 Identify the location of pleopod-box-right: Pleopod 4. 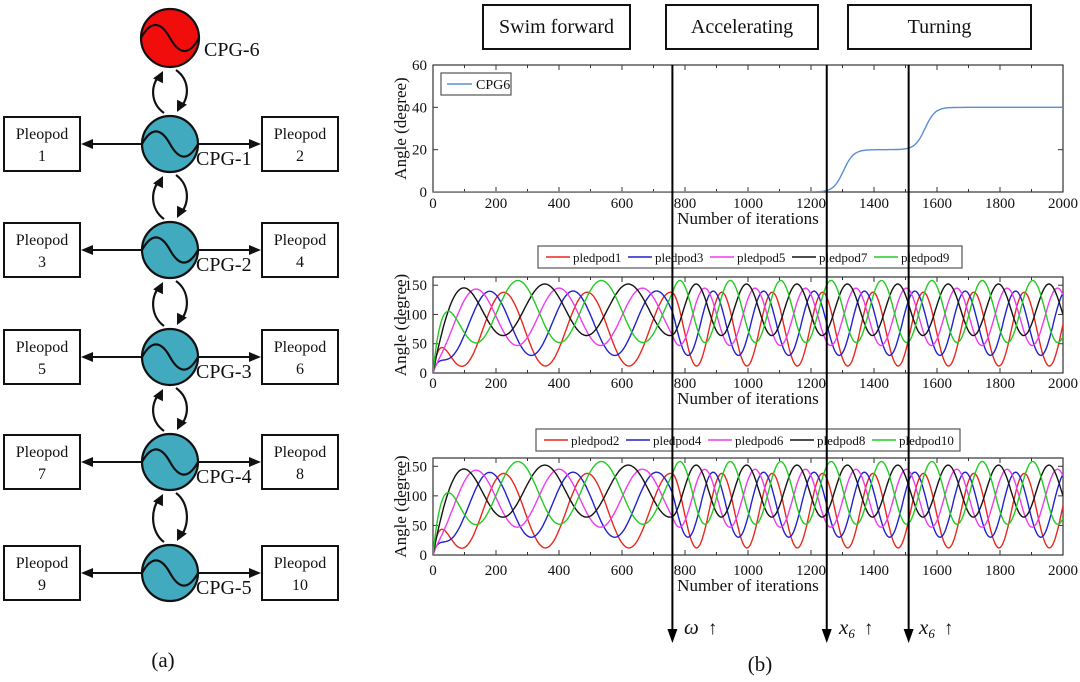
(300, 250).